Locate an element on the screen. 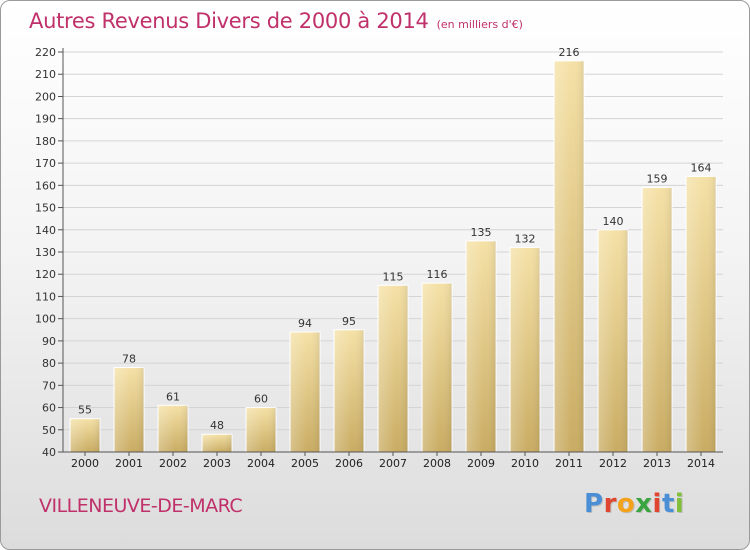 The image size is (750, 550). unit-note: (en milliers d'€) is located at coordinates (479, 24).